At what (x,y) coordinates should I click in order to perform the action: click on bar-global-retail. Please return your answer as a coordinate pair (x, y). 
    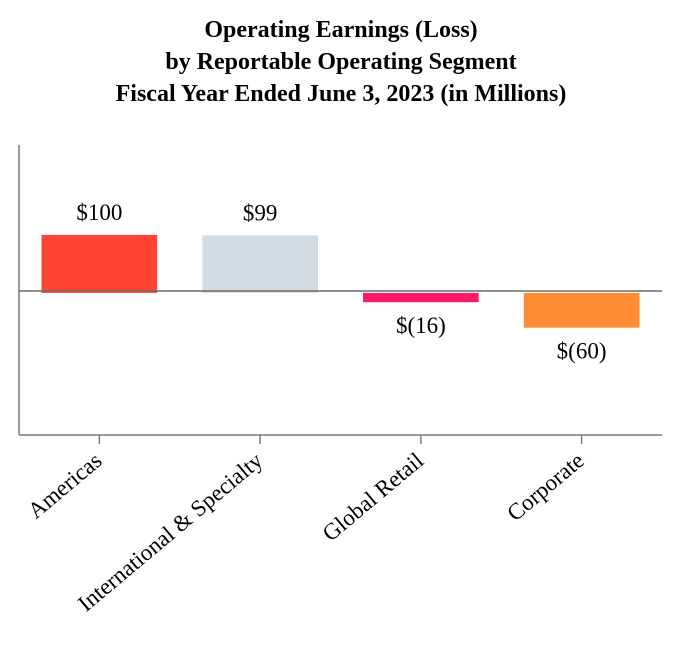
    Looking at the image, I should click on (421, 297).